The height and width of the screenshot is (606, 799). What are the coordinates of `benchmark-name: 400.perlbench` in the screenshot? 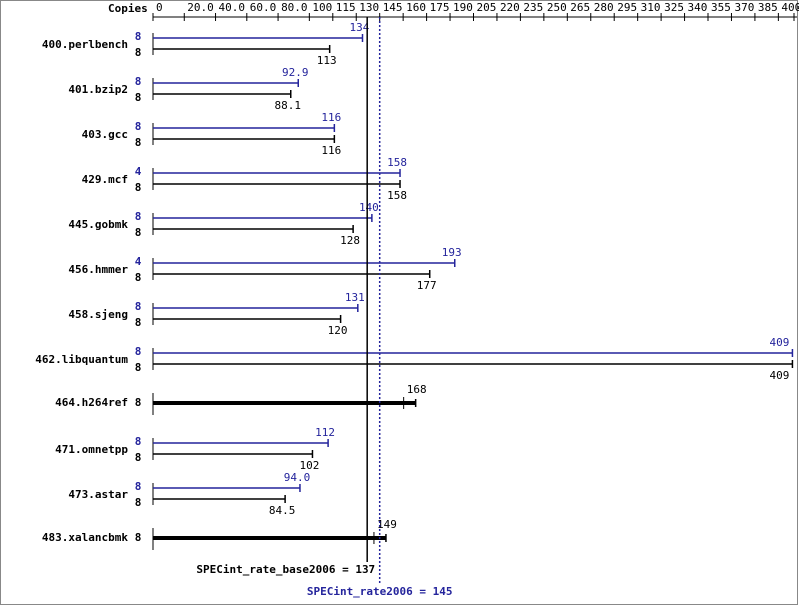 It's located at (85, 44).